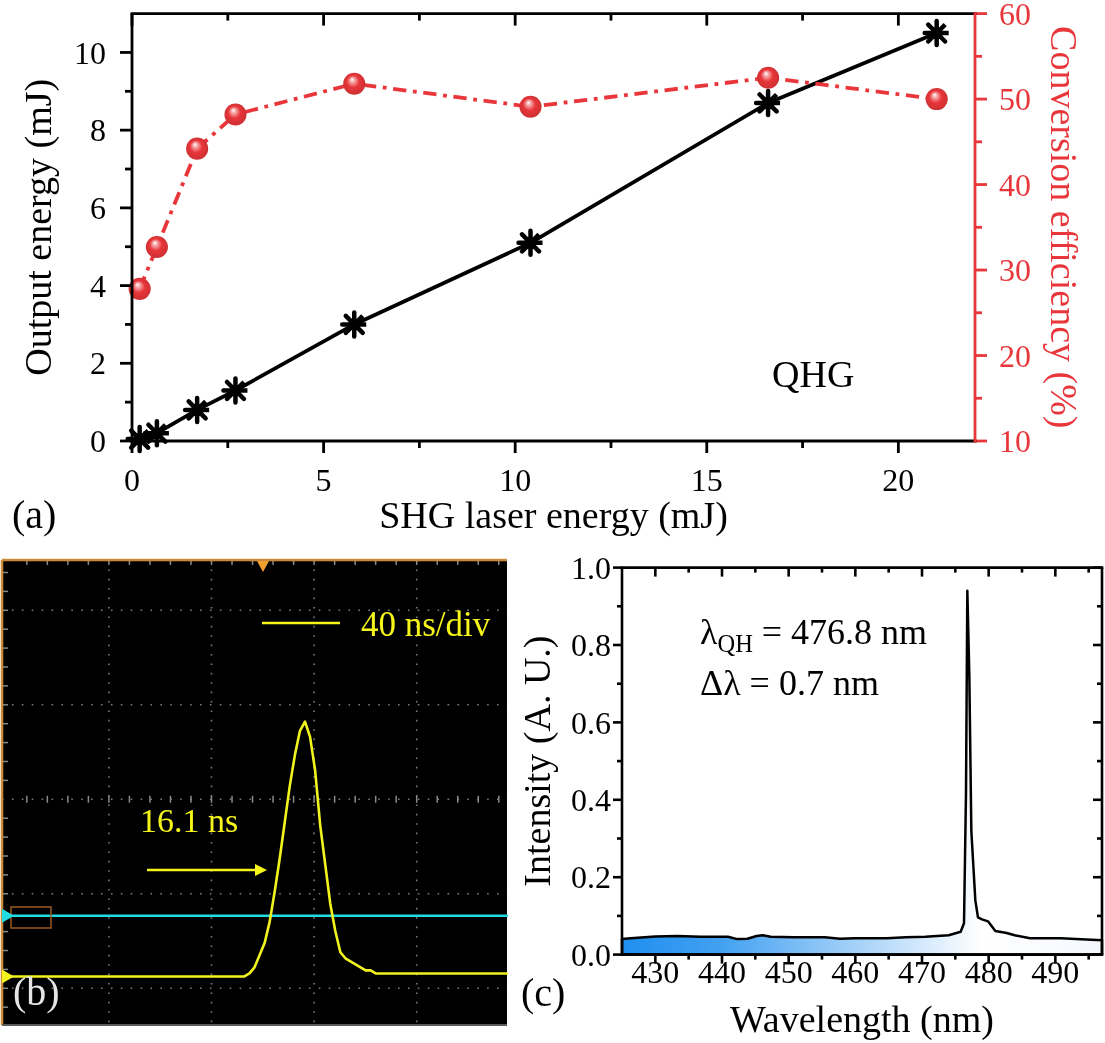 The image size is (1105, 1043). Describe the element at coordinates (898, 480) in the screenshot. I see `x-tick-label: 20` at that location.